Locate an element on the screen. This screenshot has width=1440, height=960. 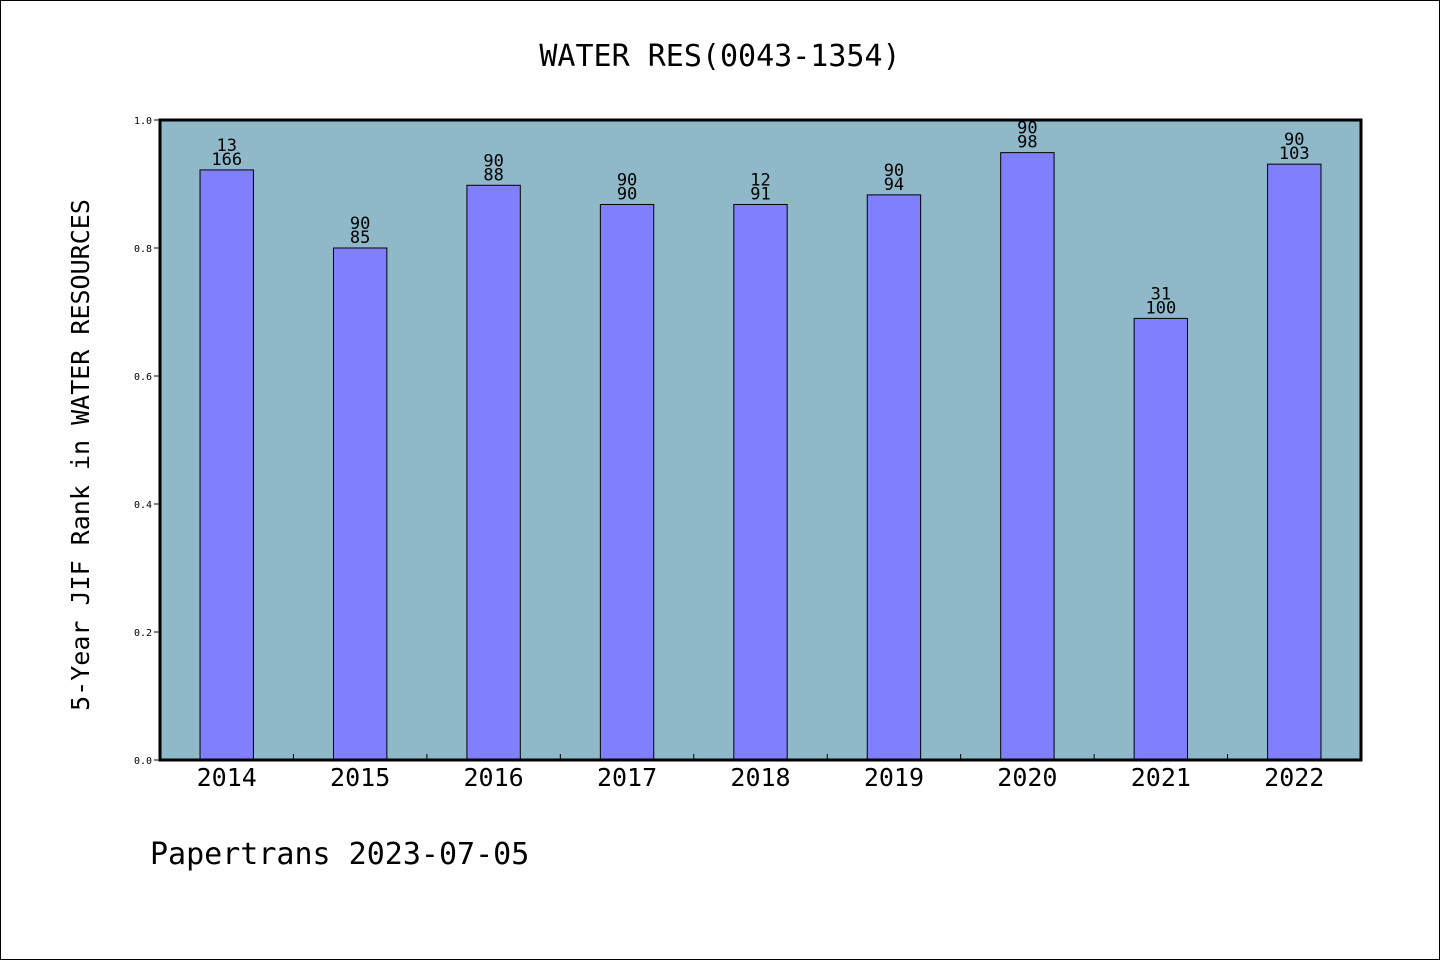
y-tick-label: 0.8 is located at coordinates (143, 249).